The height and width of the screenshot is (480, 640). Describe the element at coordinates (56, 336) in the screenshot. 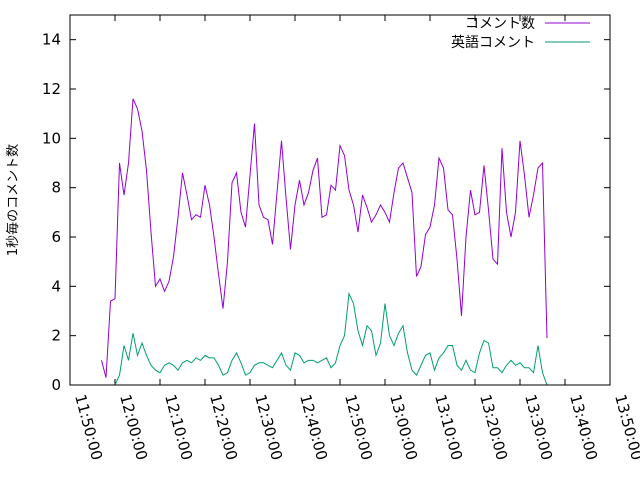

I see `y-tick-label: 2` at that location.